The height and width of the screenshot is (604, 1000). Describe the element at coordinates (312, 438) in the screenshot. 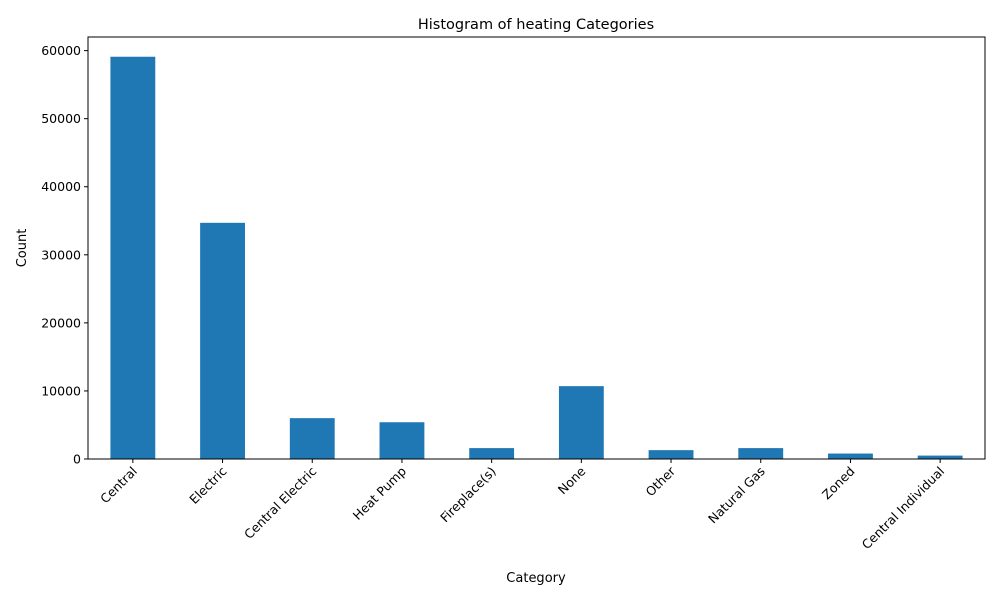

I see `bar-central-electric` at that location.